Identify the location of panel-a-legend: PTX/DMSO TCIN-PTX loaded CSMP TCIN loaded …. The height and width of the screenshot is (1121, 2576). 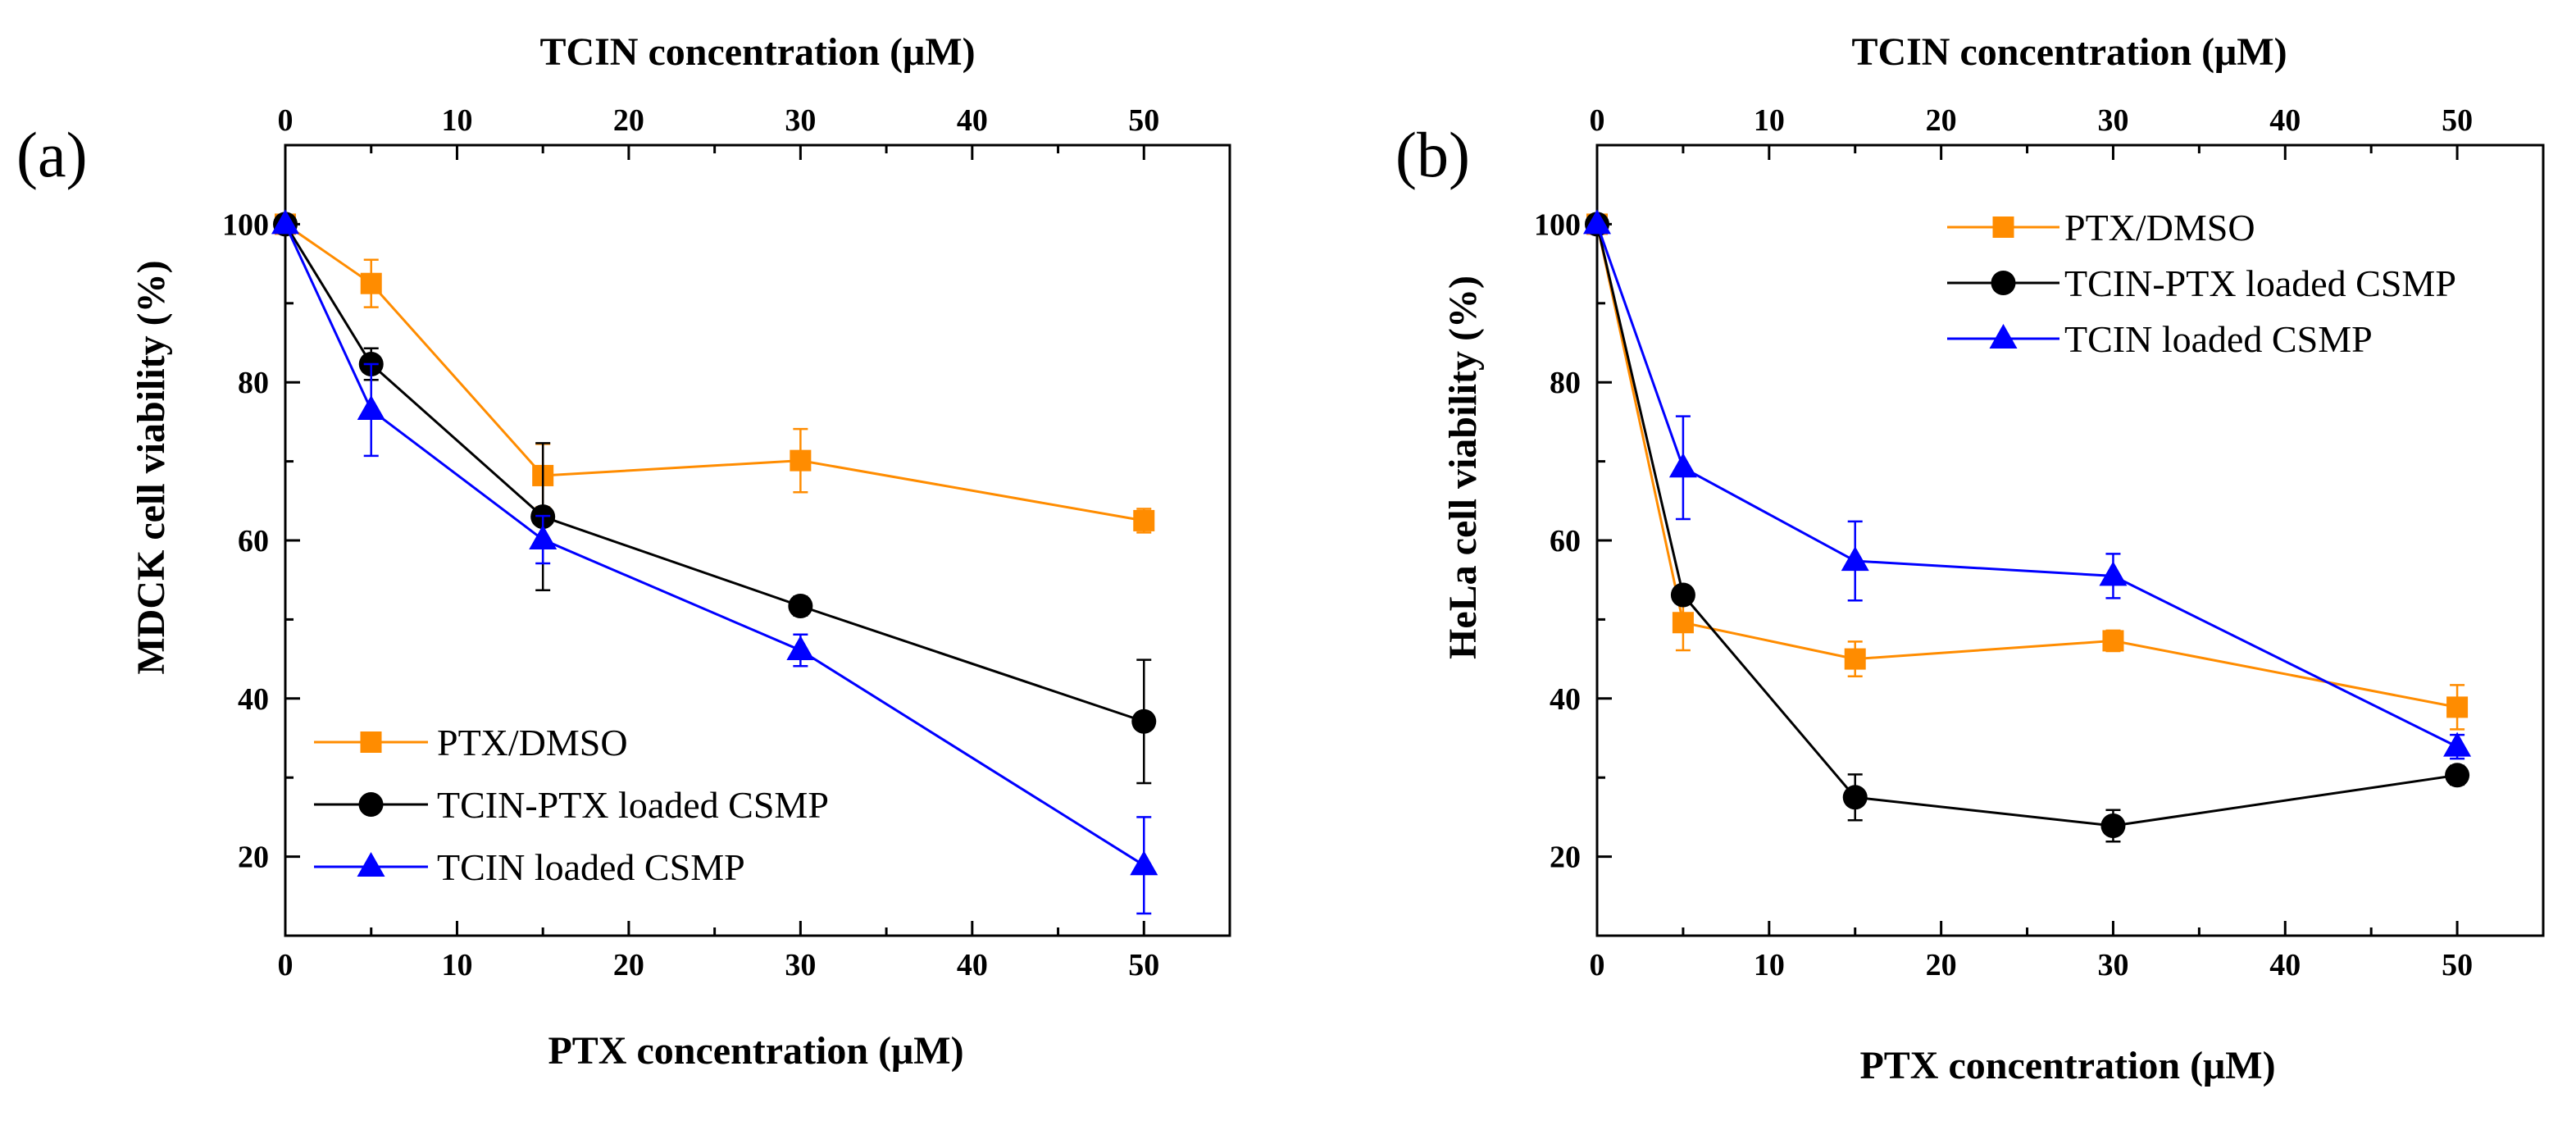
(571, 805).